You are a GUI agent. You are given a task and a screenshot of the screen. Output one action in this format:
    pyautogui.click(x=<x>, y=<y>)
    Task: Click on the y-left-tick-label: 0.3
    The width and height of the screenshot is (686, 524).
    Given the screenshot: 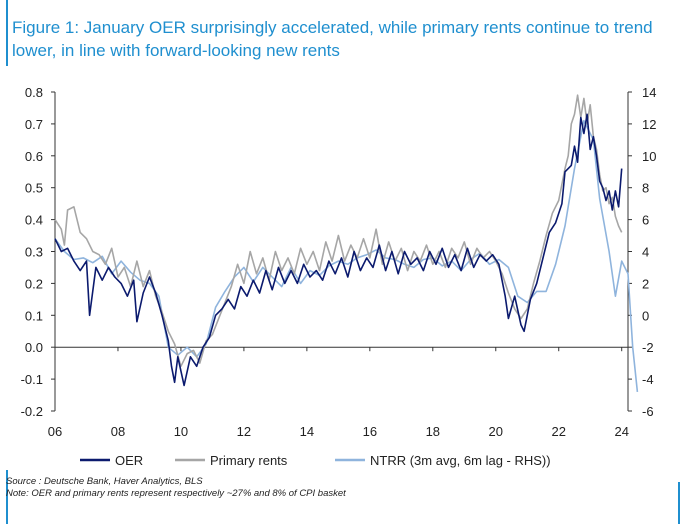 What is the action you would take?
    pyautogui.click(x=34, y=252)
    